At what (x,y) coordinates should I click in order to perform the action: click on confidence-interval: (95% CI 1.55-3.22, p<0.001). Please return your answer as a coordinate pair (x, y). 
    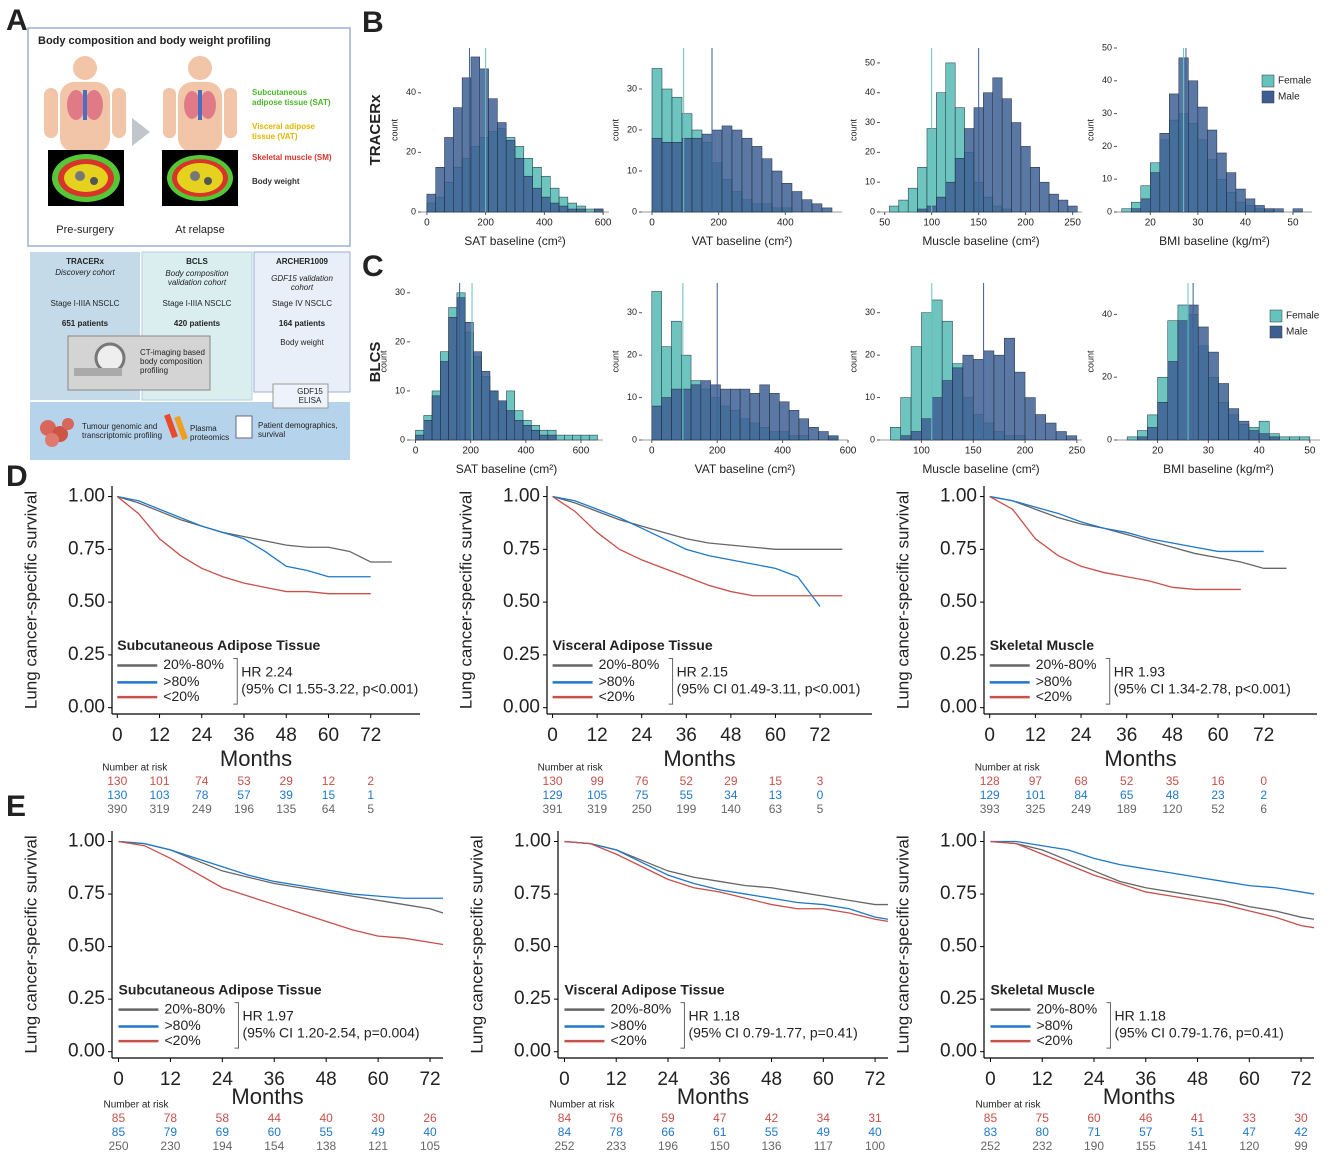
    Looking at the image, I should click on (329, 688).